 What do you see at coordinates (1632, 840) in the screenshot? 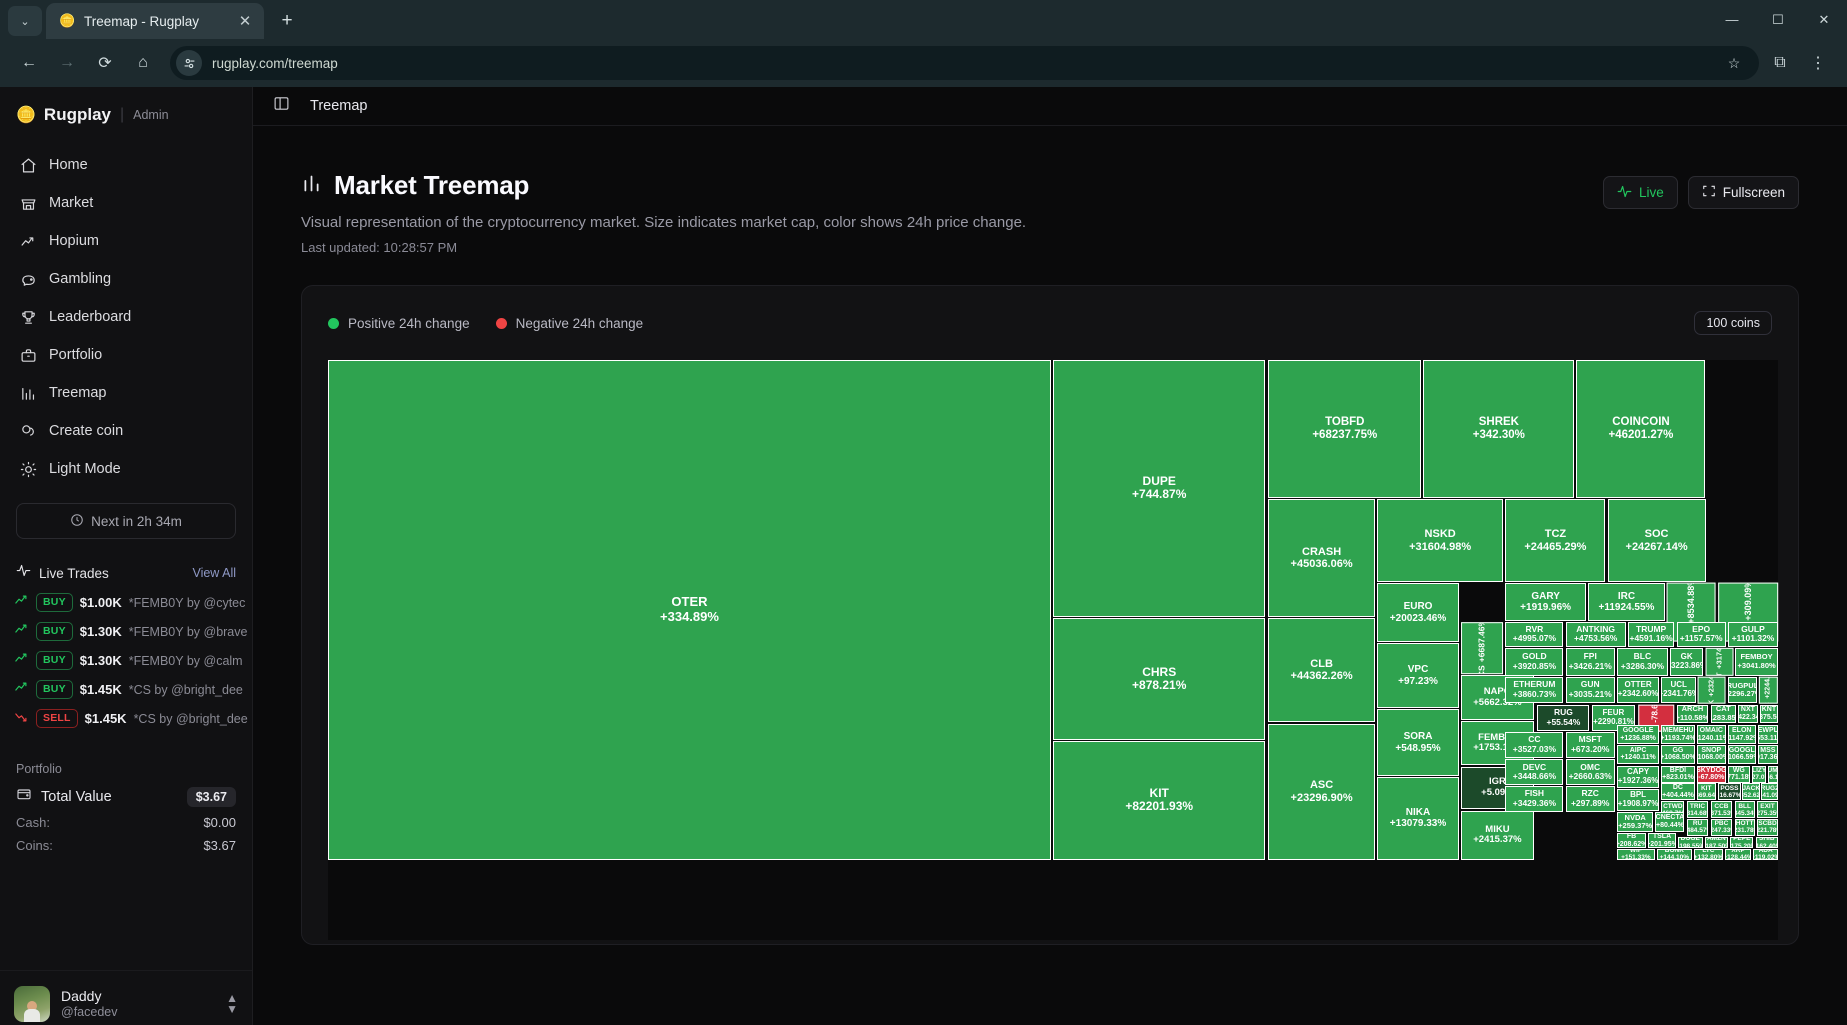
I see `treemap-tile: FB +208.62%` at bounding box center [1632, 840].